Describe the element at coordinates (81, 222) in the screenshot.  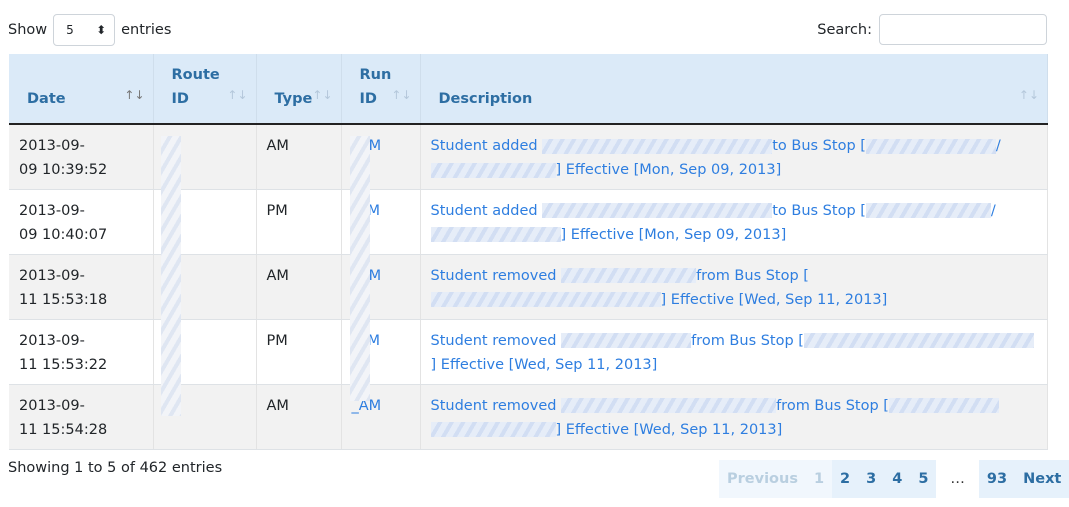
I see `cell-date: 2013-09- 09 10:40:07` at that location.